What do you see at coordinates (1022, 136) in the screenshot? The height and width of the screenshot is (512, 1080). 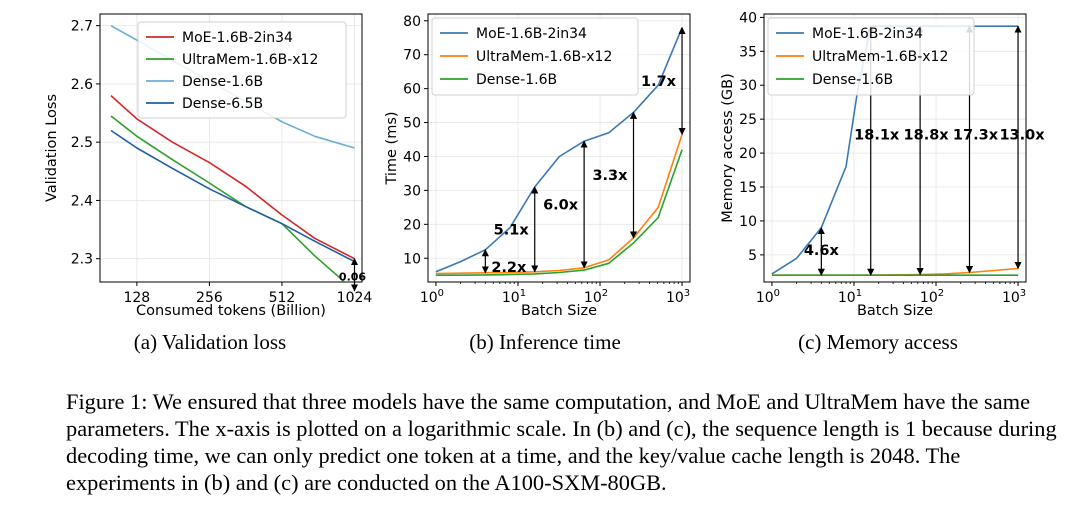 I see `annotation-label: 13.0x` at bounding box center [1022, 136].